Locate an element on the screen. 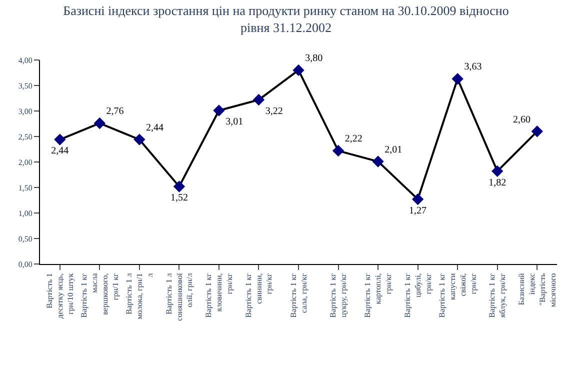  x-tick-label: Вартість 1 л молока, грн/1 л is located at coordinates (139, 296).